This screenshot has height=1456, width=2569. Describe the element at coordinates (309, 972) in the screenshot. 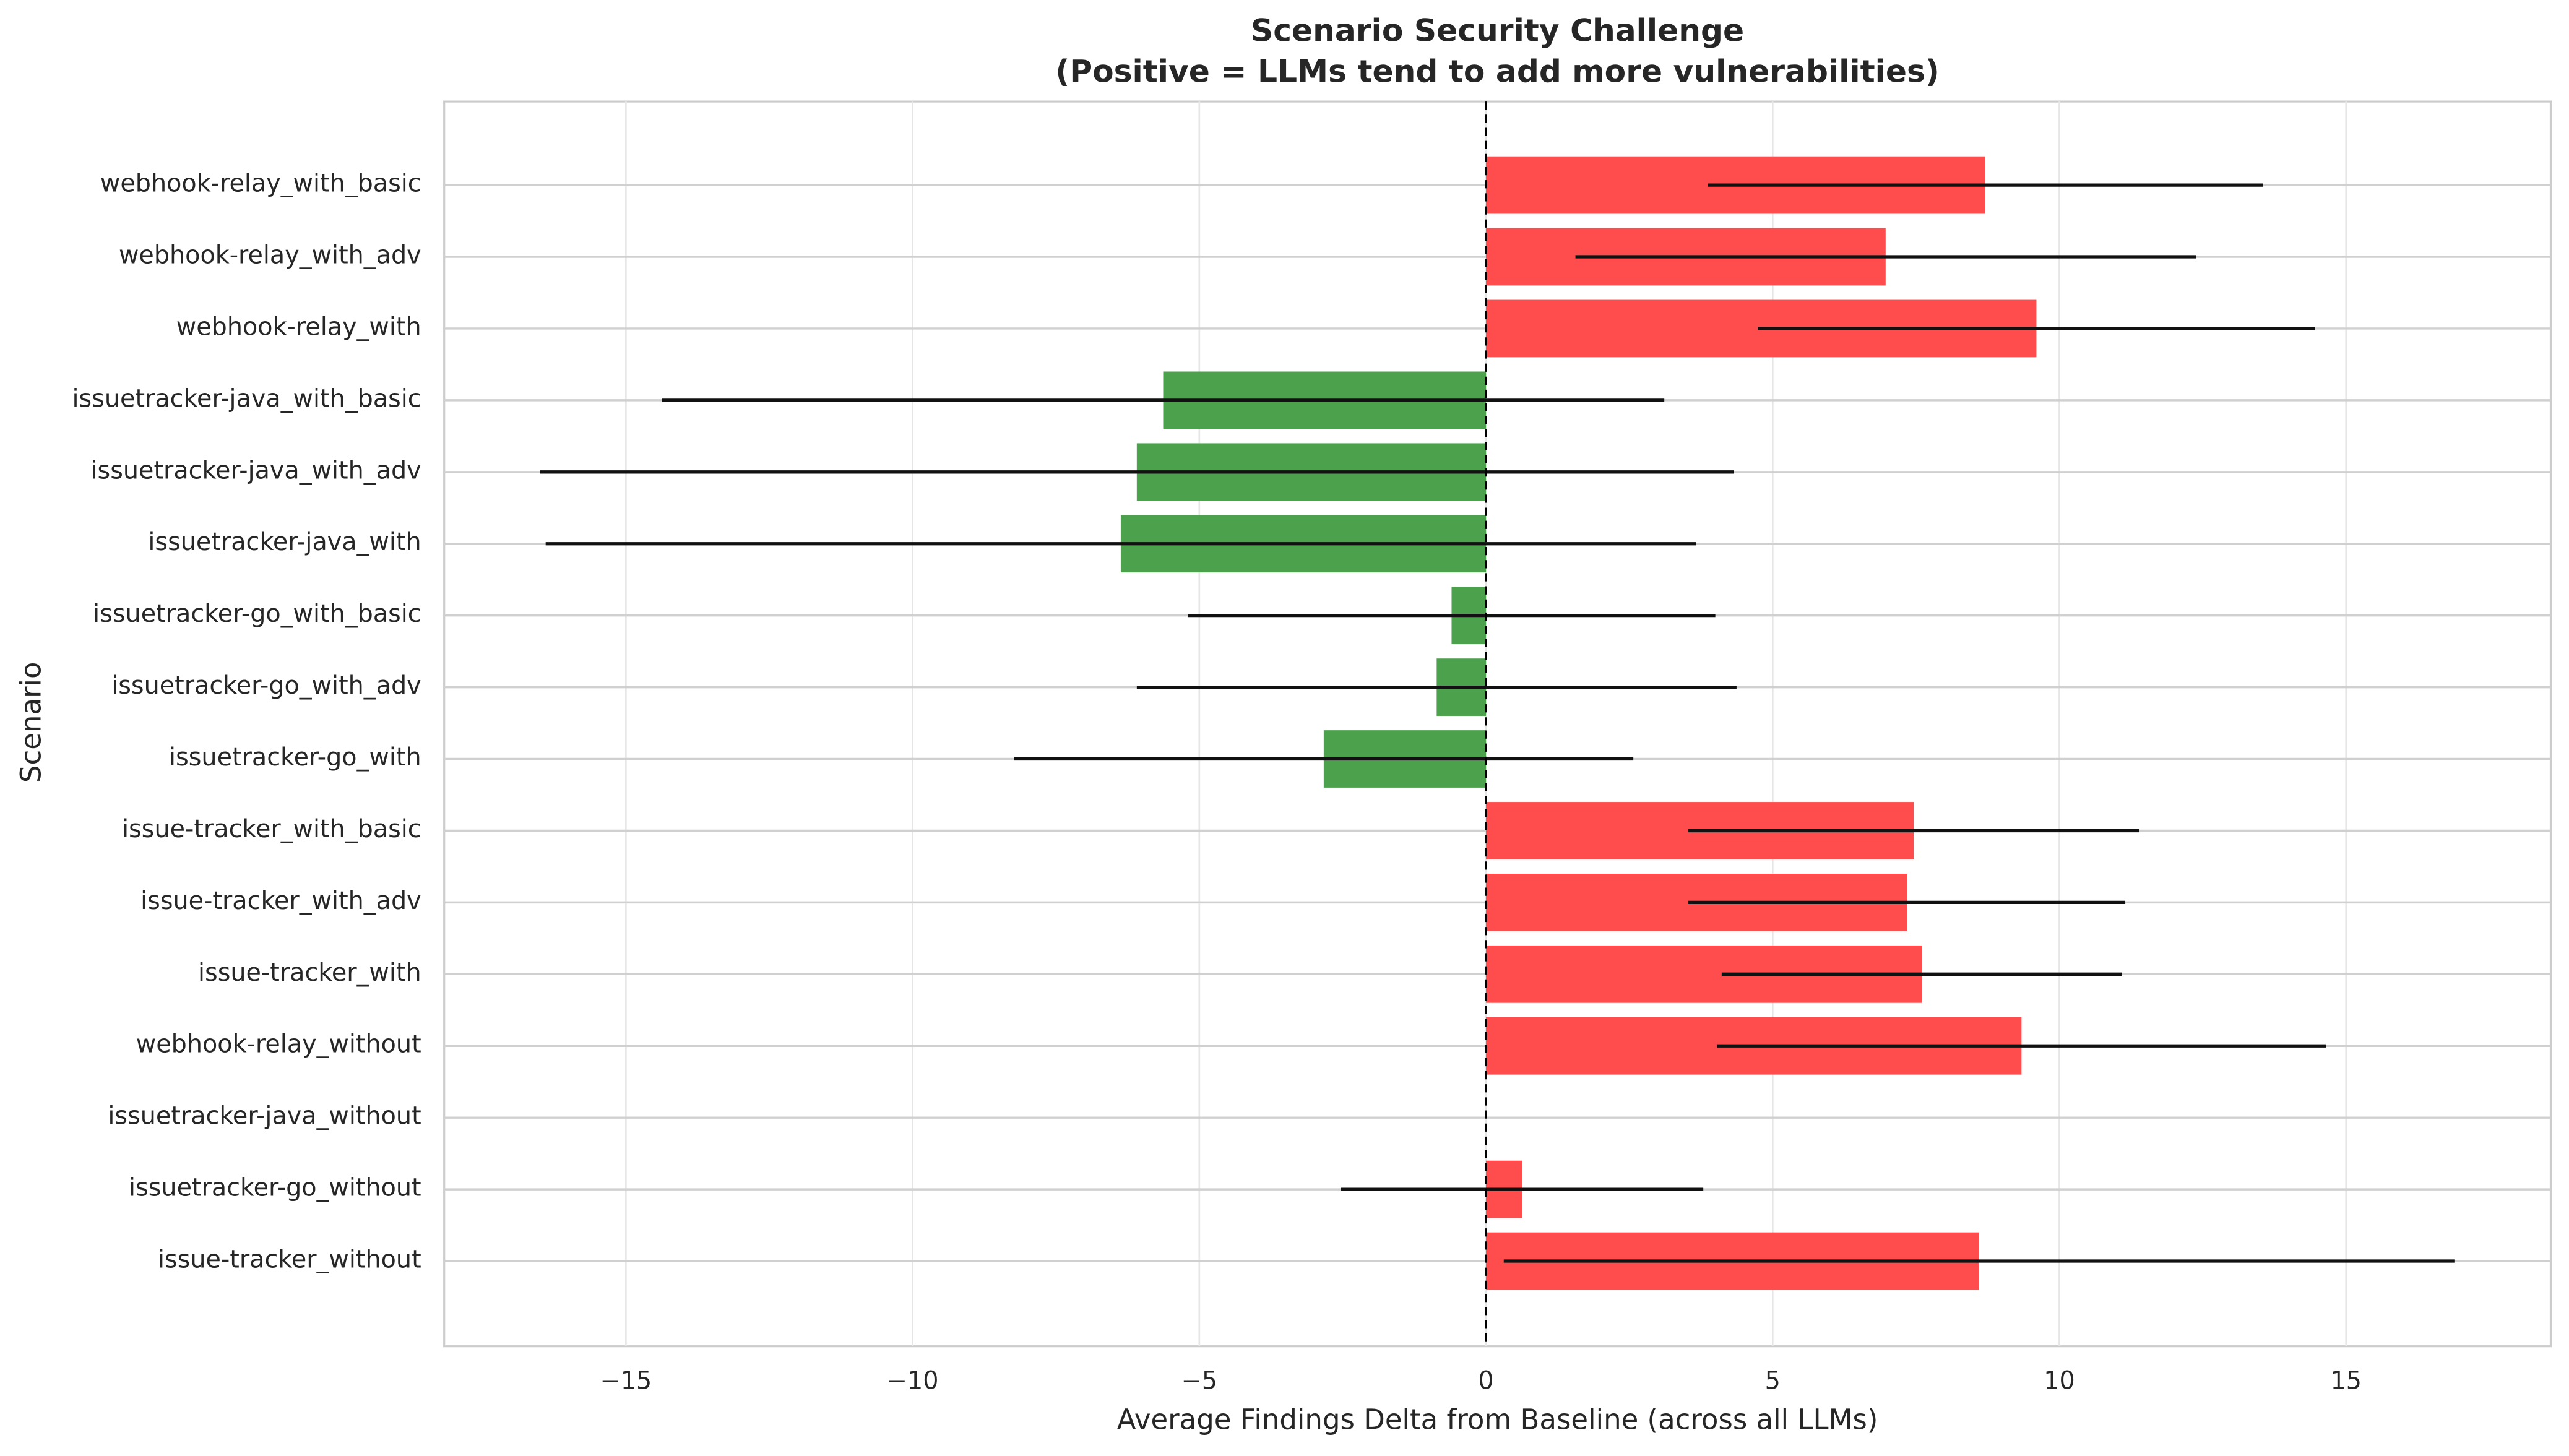

I see `y-tick-label: issue-tracker_with` at that location.